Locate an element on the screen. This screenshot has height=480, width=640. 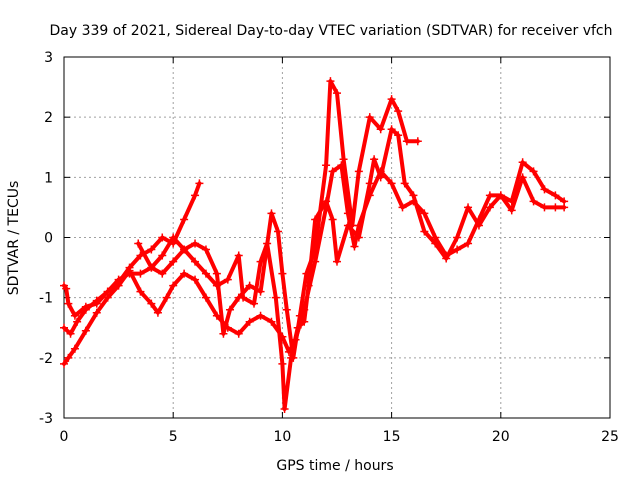
y-tick-label: 3 is located at coordinates (48, 58).